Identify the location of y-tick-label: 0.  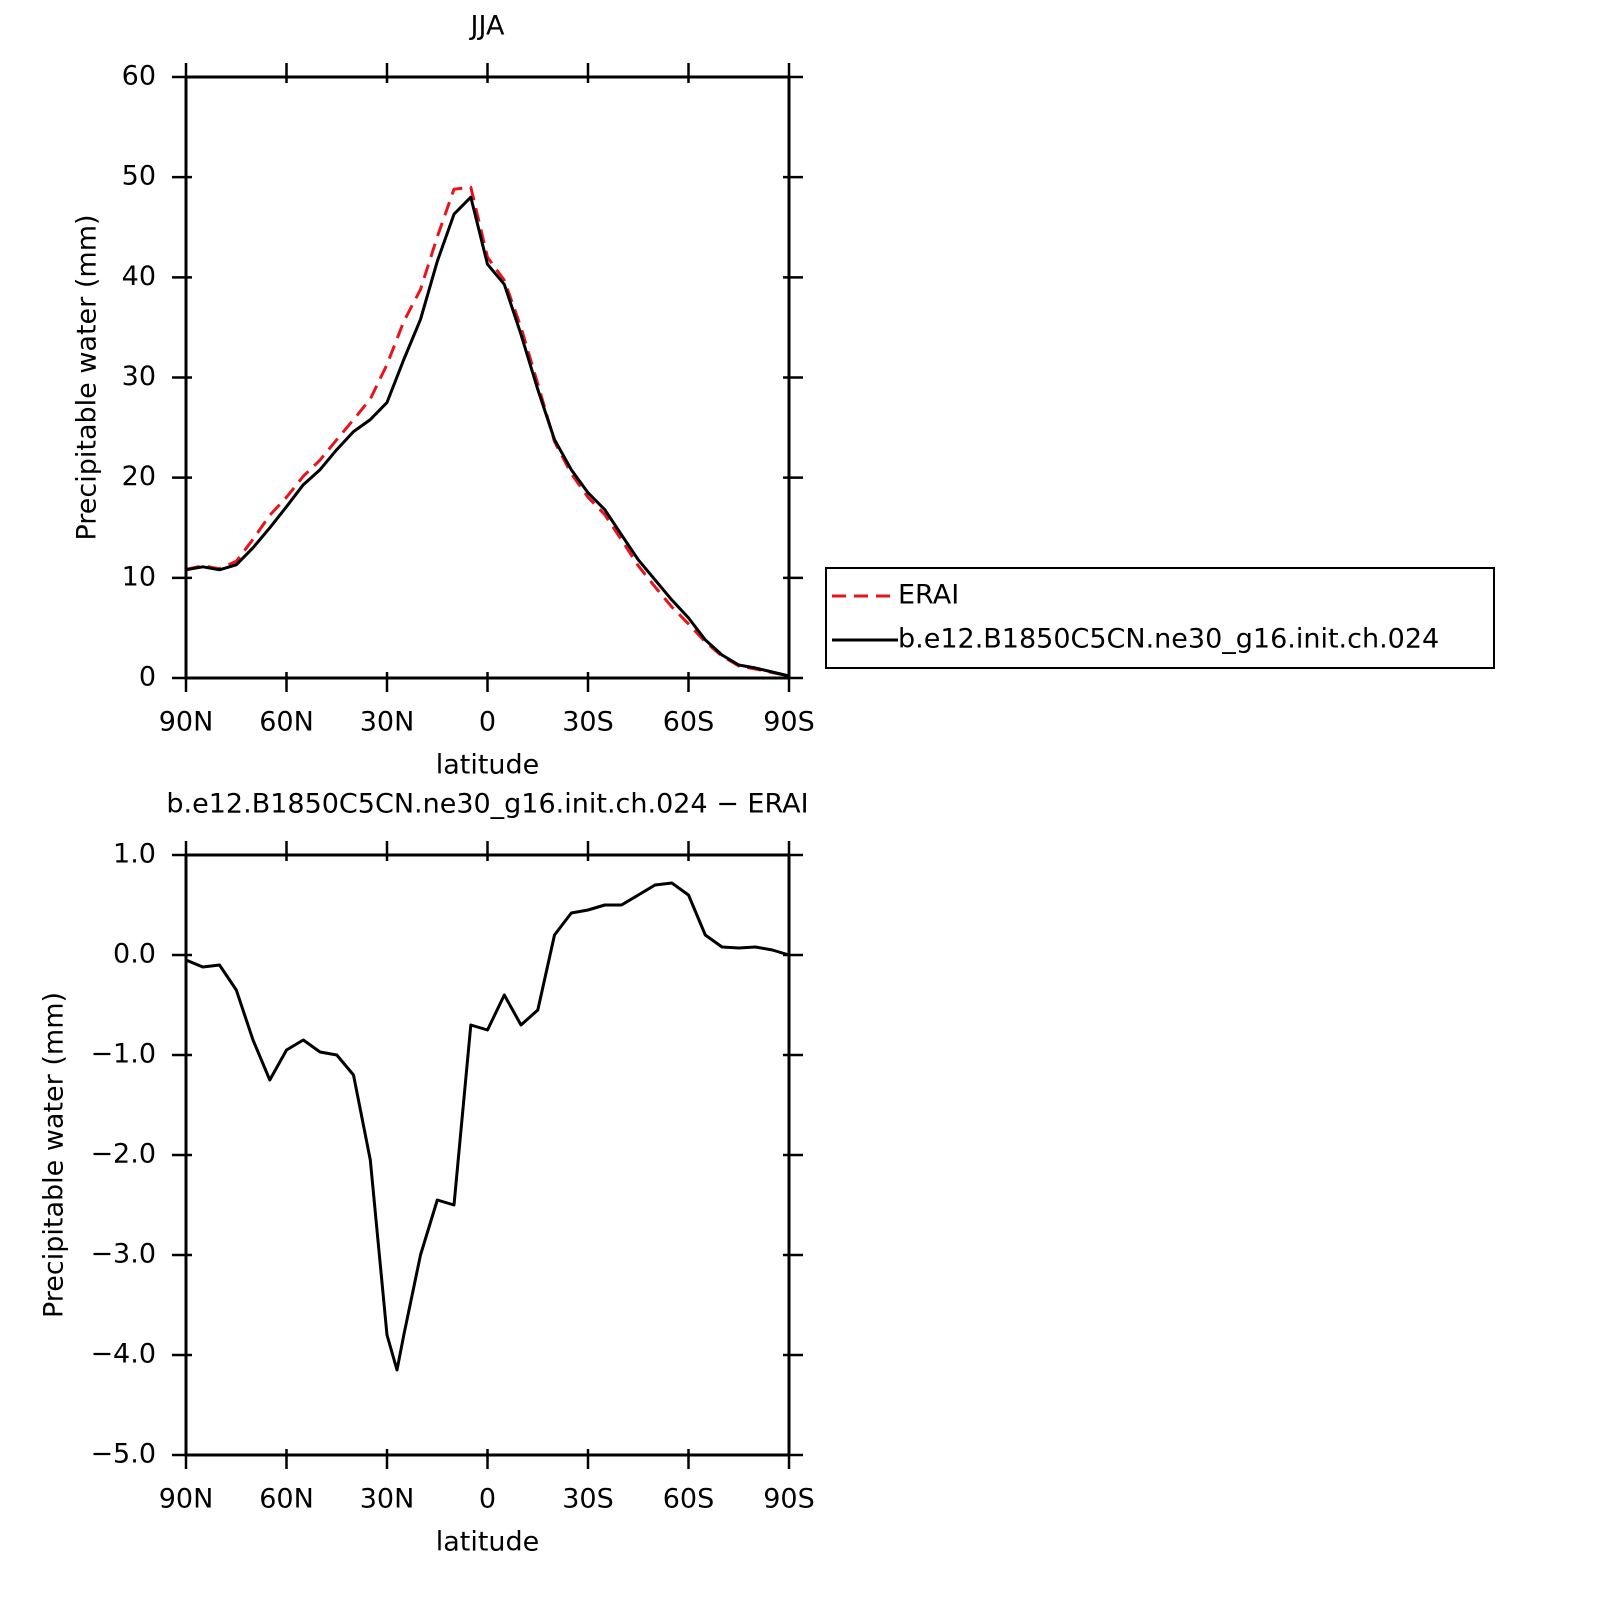
(147, 677).